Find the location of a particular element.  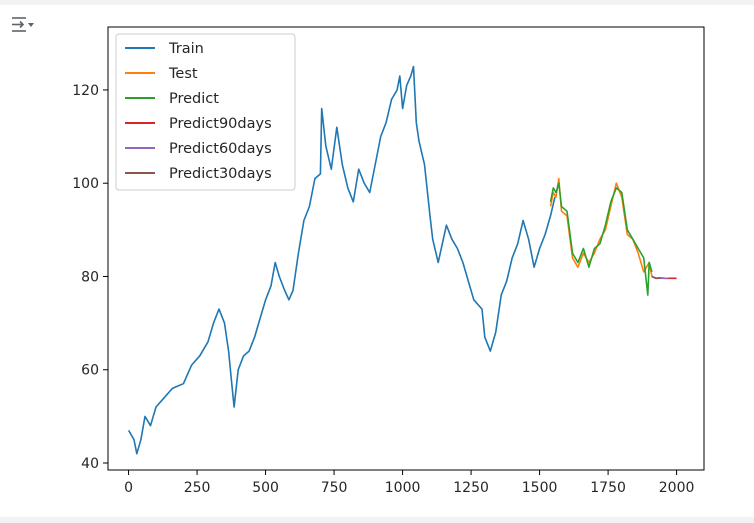

legend-label: Test is located at coordinates (183, 74).